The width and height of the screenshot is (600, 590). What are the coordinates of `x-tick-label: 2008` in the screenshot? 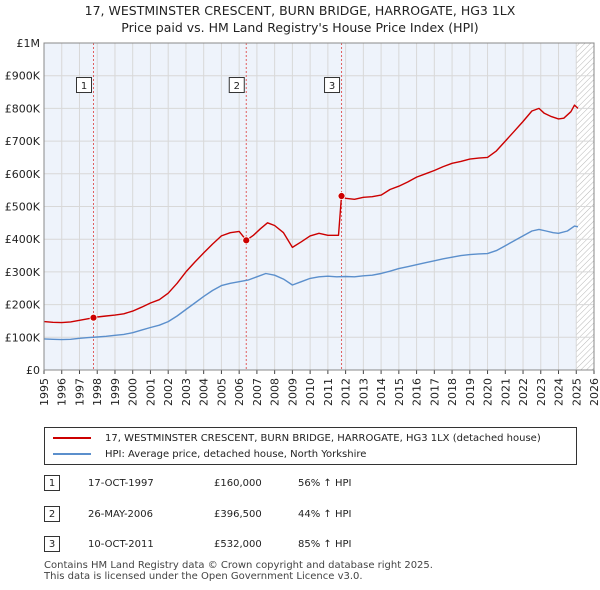 It's located at (275, 392).